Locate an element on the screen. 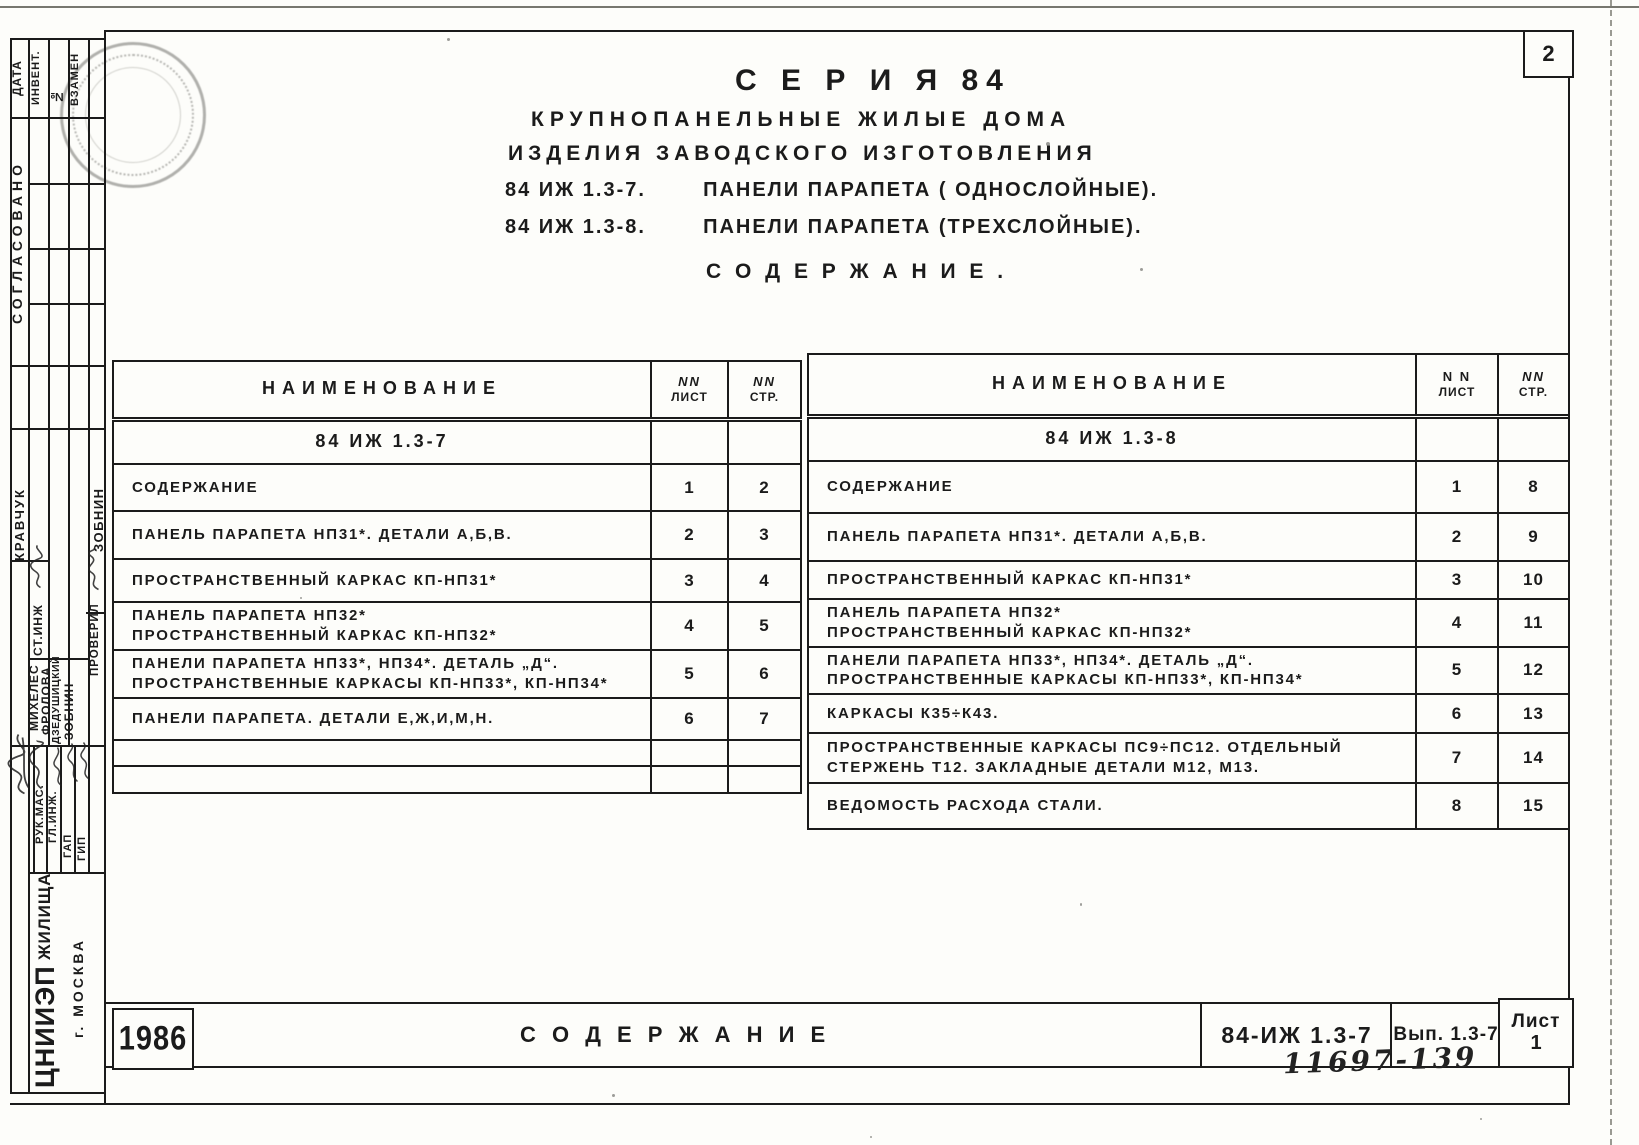 This screenshot has width=1639, height=1145. sidebar-role-gl-inzh: ГЛ.ИНЖ. is located at coordinates (53, 817).